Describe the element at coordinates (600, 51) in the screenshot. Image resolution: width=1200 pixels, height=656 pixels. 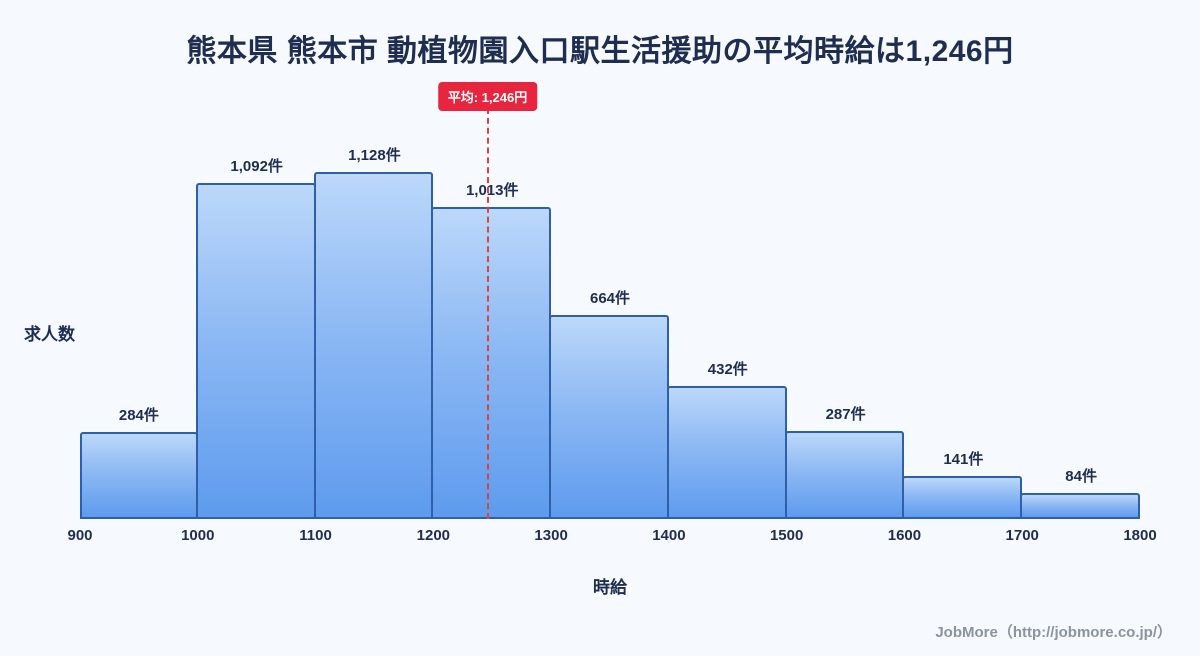
I see `page-title: 熊本県 熊本市 動植物園入口駅生活援助の平均時給は1,246円` at that location.